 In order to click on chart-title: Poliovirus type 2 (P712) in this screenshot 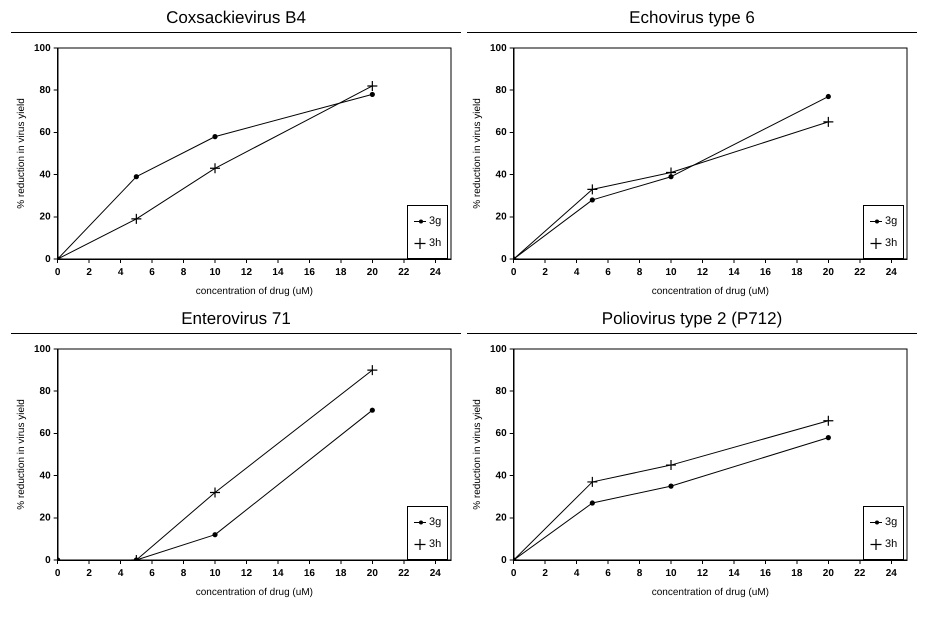, I will do `click(692, 319)`.